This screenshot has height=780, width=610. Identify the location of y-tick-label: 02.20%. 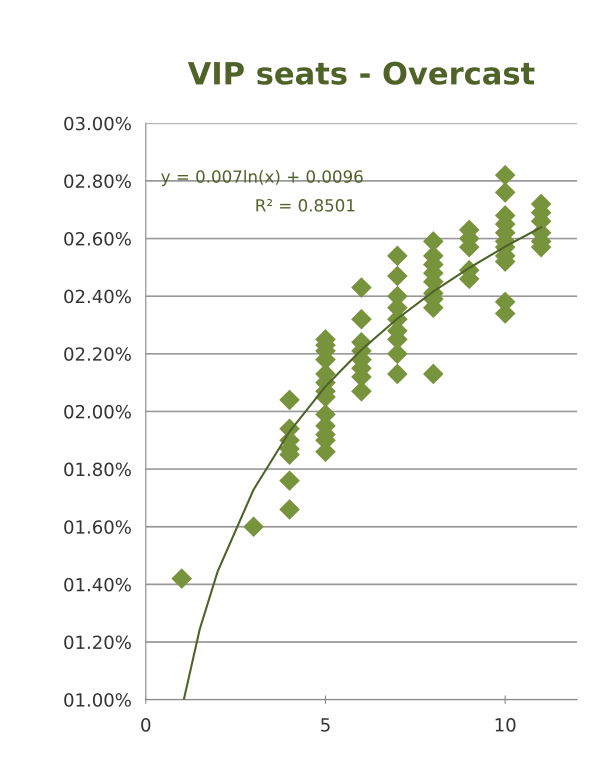
(97, 354).